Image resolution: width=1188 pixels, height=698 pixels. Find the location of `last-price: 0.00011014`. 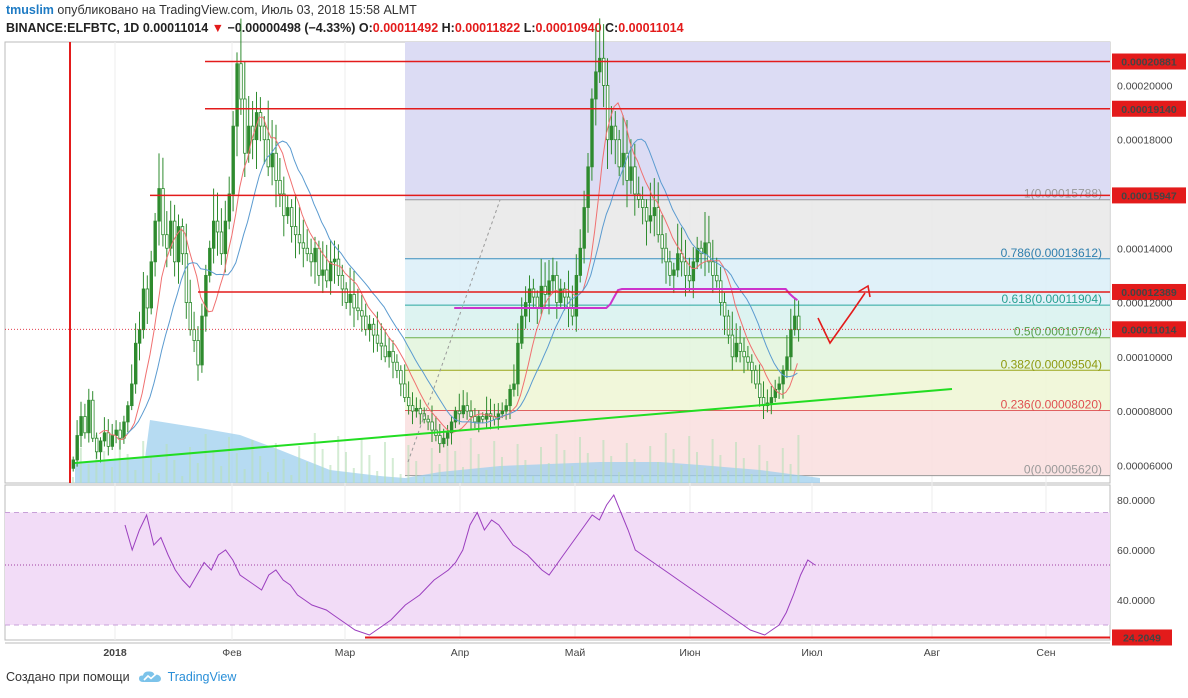

last-price: 0.00011014 is located at coordinates (175, 28).